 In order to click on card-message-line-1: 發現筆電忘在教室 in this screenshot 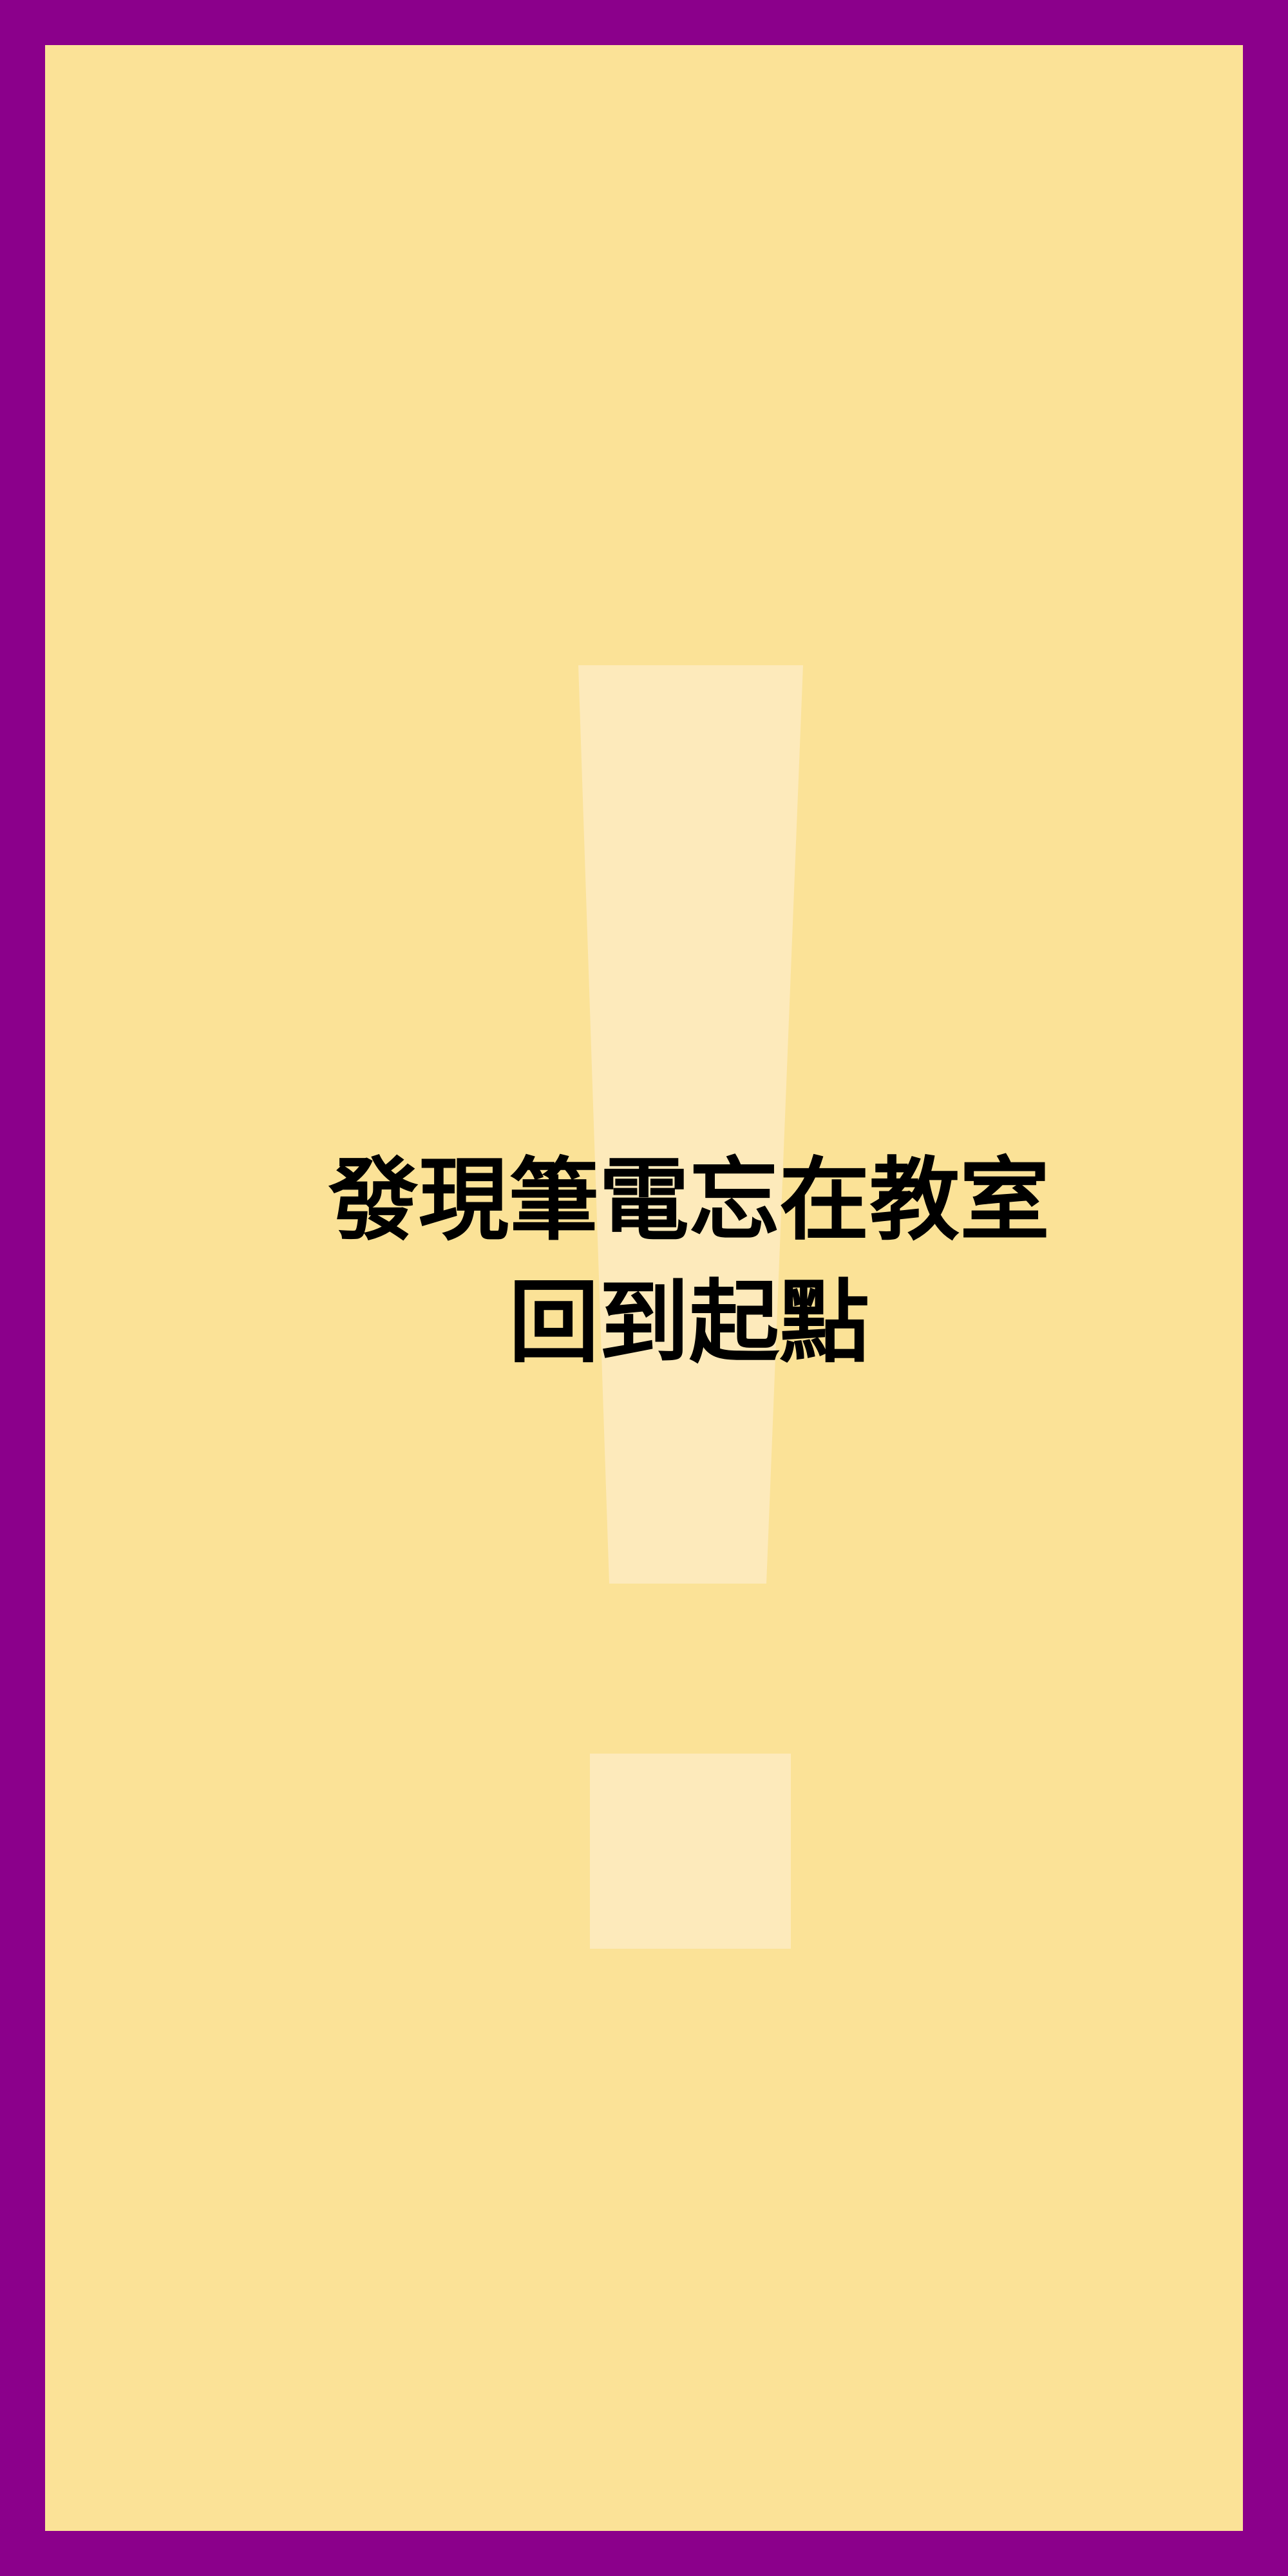, I will do `click(689, 1200)`.